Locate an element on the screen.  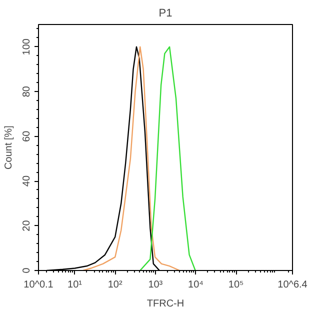
y-tick-label: 0 is located at coordinates (27, 270).